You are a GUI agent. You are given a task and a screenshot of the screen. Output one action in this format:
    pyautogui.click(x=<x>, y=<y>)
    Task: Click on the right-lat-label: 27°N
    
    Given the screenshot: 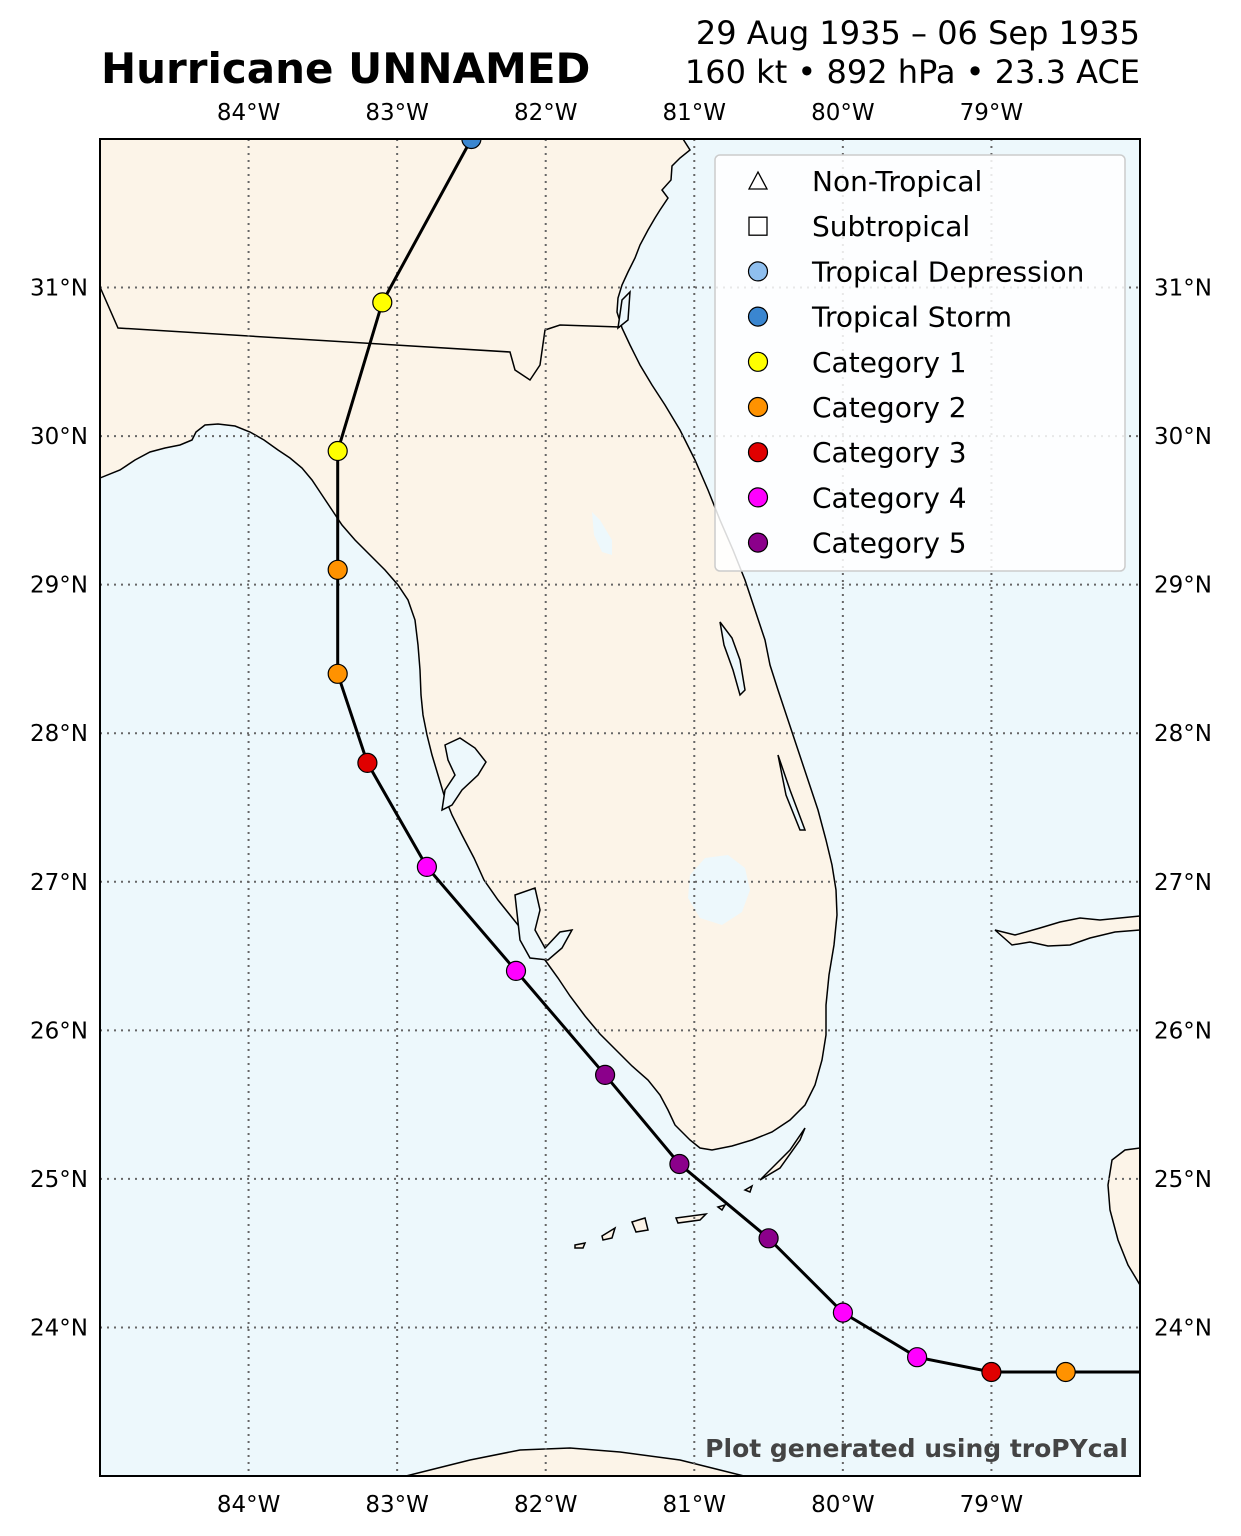 What is the action you would take?
    pyautogui.click(x=1183, y=883)
    